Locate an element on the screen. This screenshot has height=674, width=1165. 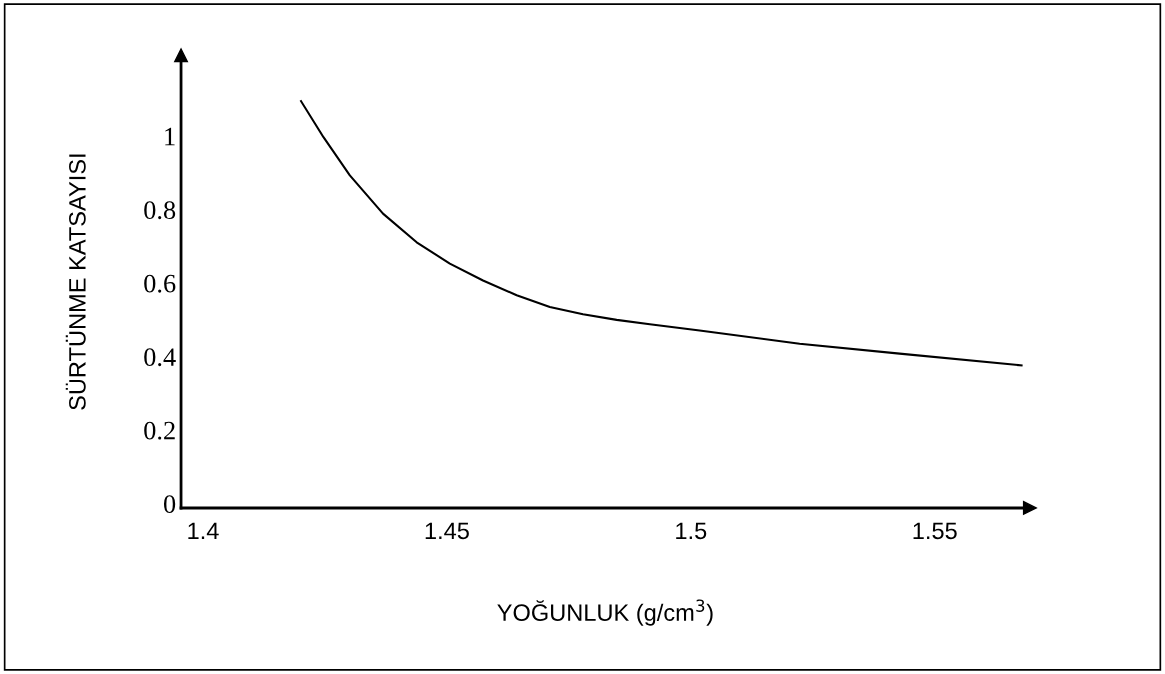
y-tick-label: 1 is located at coordinates (170, 136).